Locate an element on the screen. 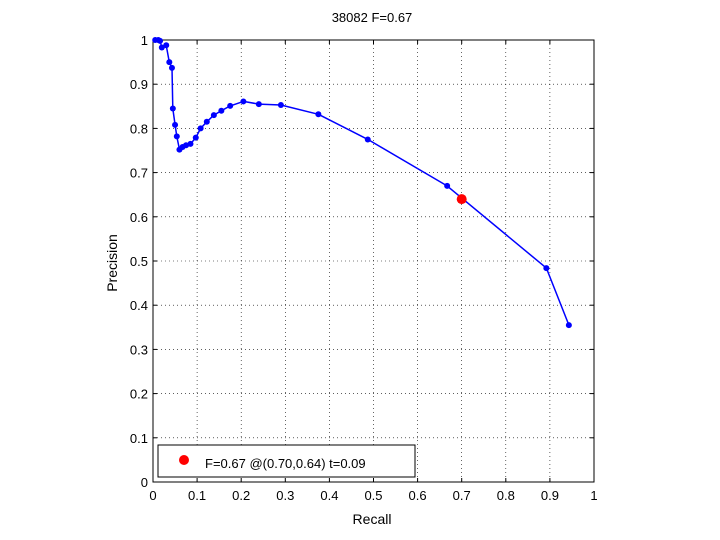  y-tick-labels: 0 0.1 0.2 0.3 0.4 0.5 0.6 0.7 0.8 0.9 1 is located at coordinates (139, 261).